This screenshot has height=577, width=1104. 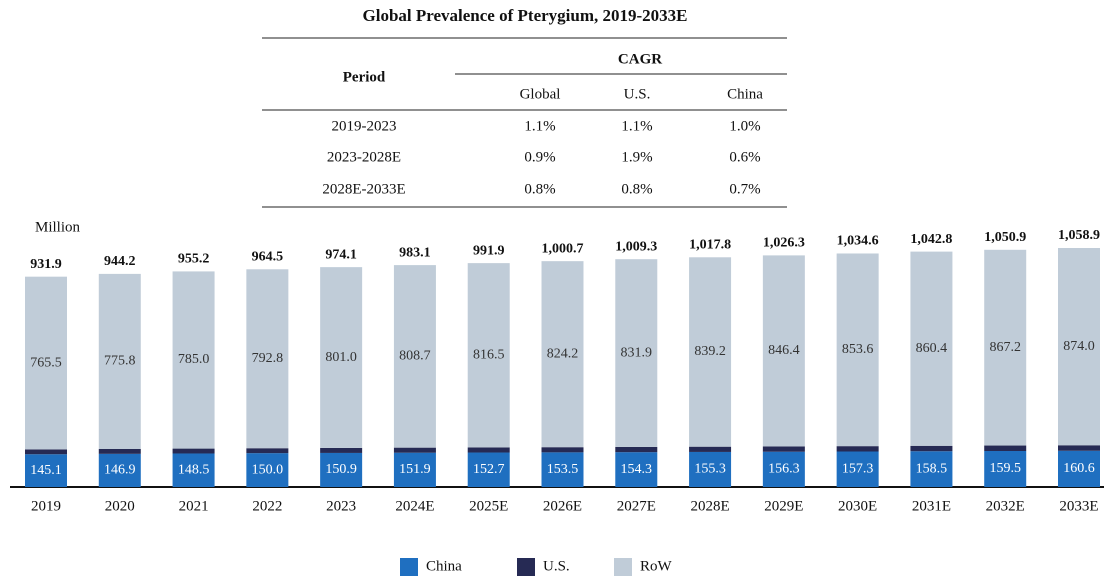 What do you see at coordinates (58, 227) in the screenshot?
I see `y-axis-label: Million` at bounding box center [58, 227].